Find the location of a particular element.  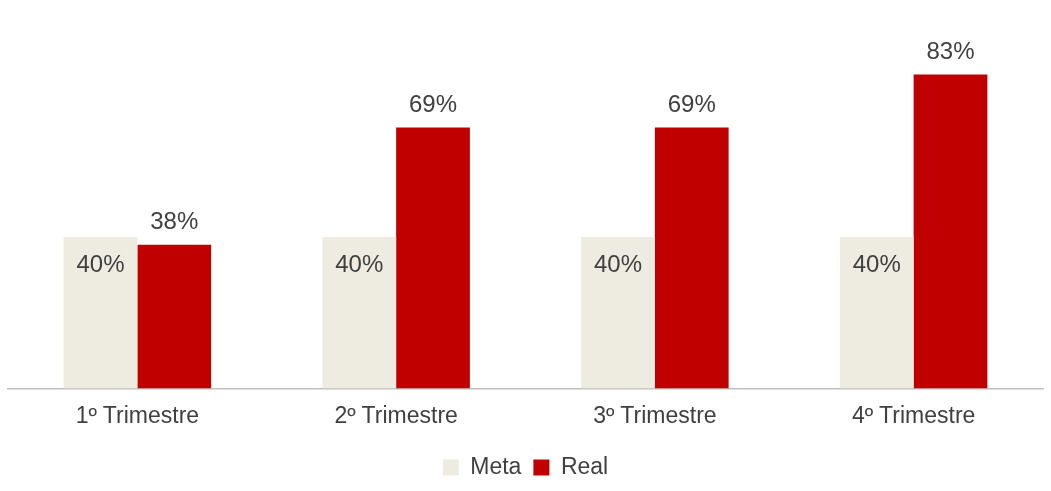

legend-label: Meta is located at coordinates (496, 465).